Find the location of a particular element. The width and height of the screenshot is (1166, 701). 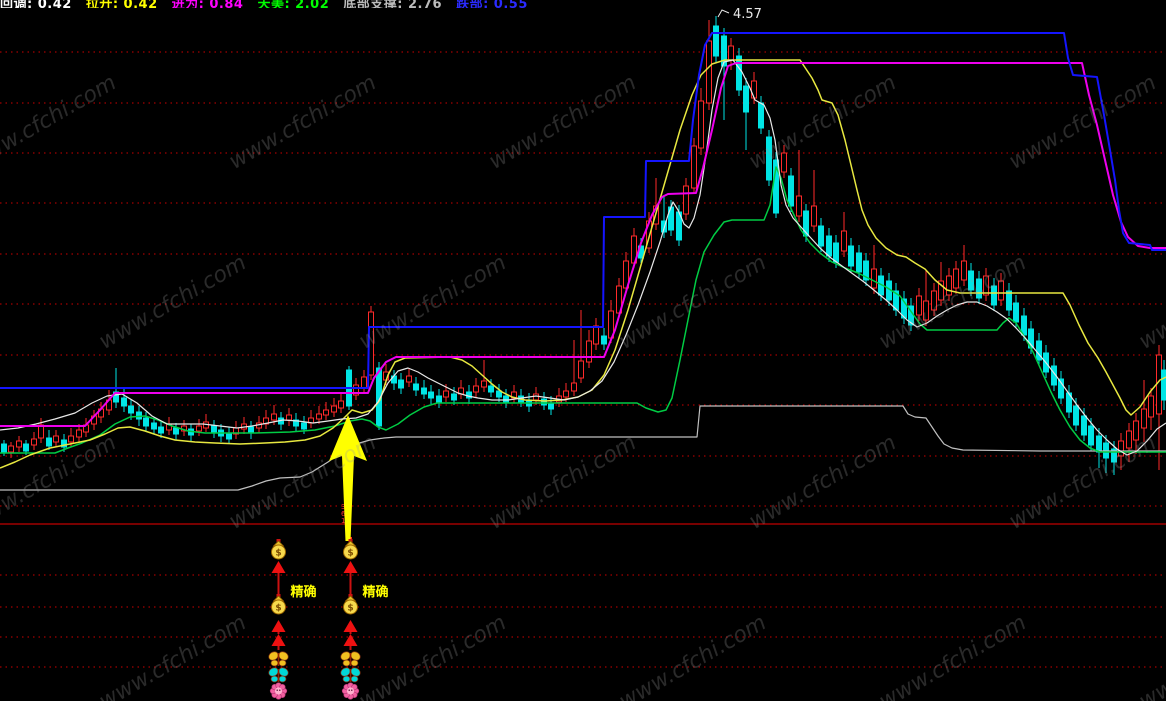

flower-center is located at coordinates (278, 691).